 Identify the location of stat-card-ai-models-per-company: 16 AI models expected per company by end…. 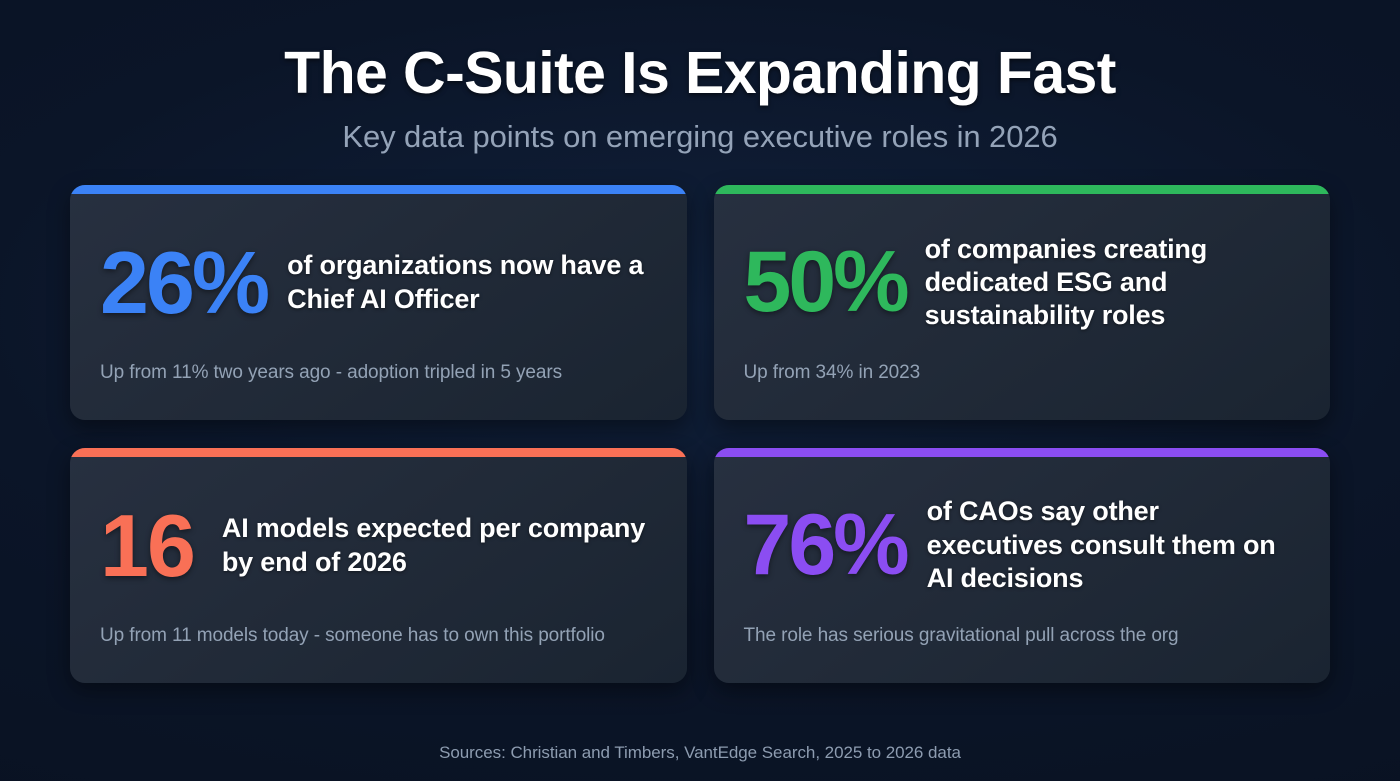
(378, 566).